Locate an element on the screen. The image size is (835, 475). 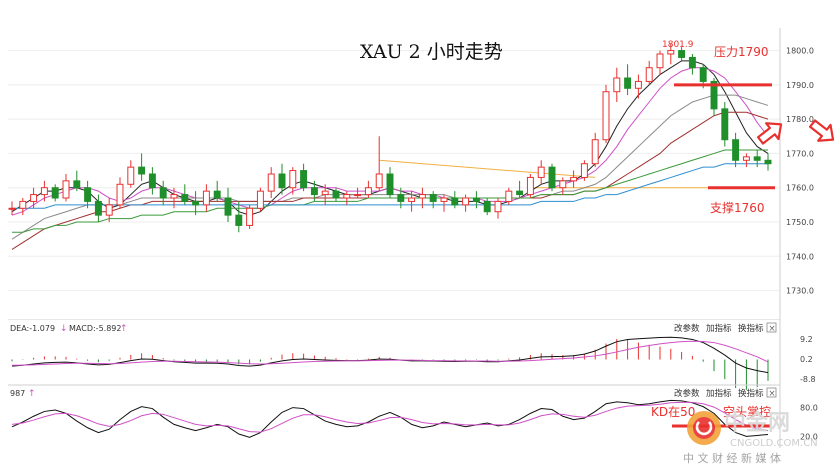
kdj-plot is located at coordinates (390, 418).